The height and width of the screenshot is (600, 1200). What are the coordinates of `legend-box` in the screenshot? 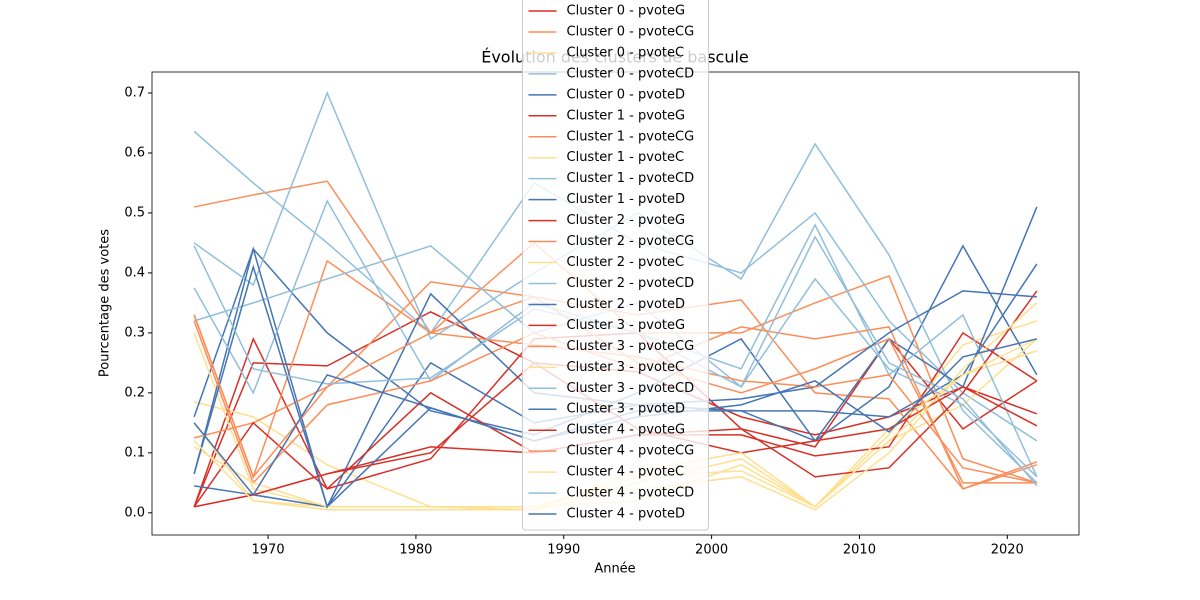 It's located at (615, 265).